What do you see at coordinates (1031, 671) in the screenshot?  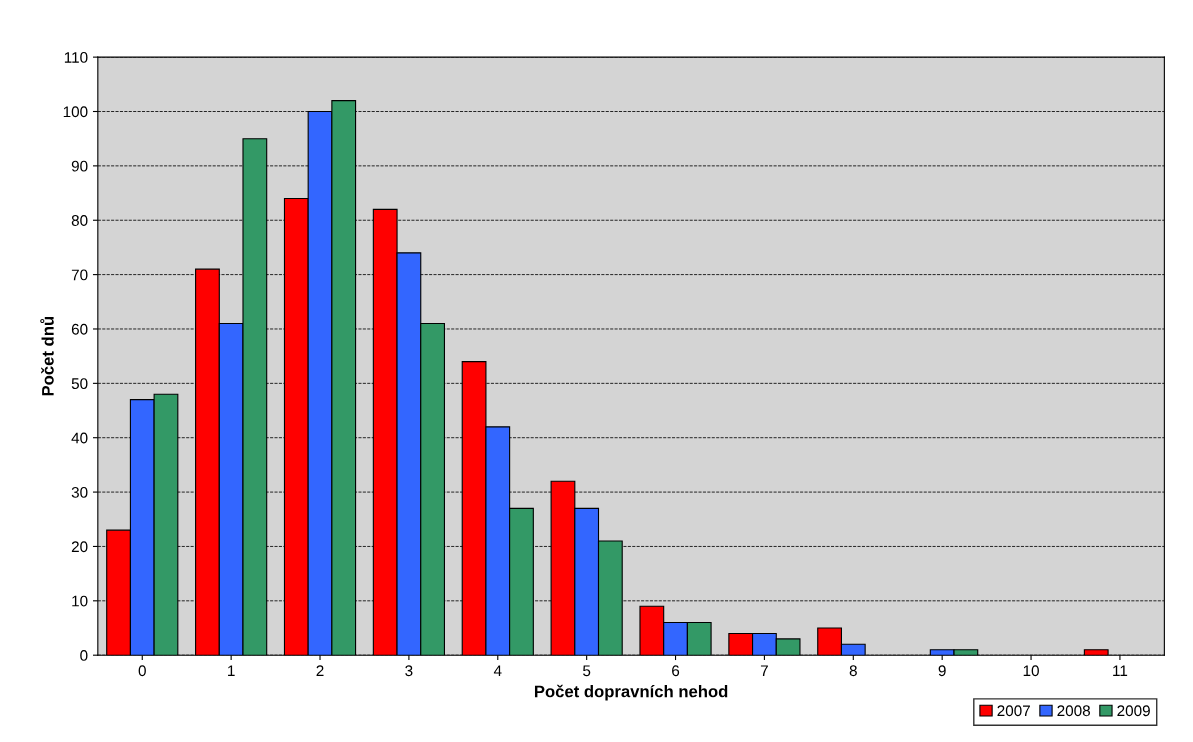 I see `x-tick-label: 10` at bounding box center [1031, 671].